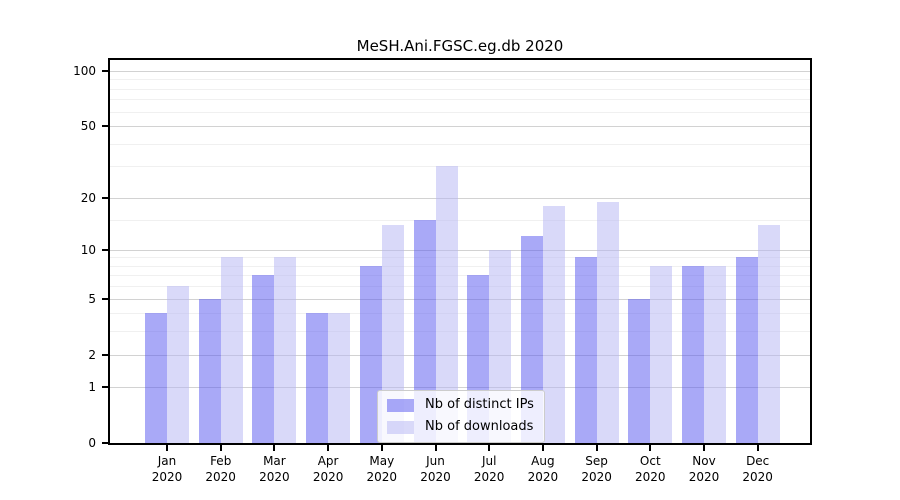 The height and width of the screenshot is (500, 900). I want to click on bar-distinct-ips-dec, so click(746, 350).